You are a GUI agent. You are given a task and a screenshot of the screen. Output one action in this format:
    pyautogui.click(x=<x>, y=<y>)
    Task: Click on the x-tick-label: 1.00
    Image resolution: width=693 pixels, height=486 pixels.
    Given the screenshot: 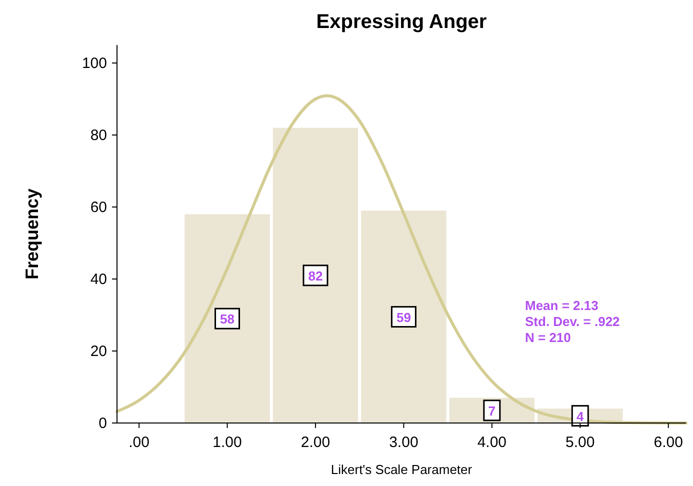 What is the action you would take?
    pyautogui.click(x=227, y=442)
    